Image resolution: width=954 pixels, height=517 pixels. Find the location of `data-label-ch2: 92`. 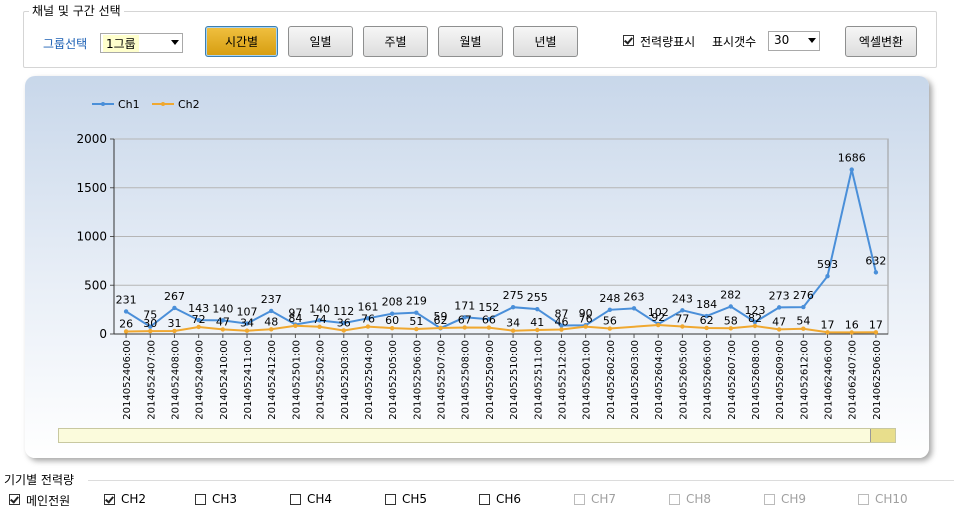

data-label-ch2: 92 is located at coordinates (658, 317).